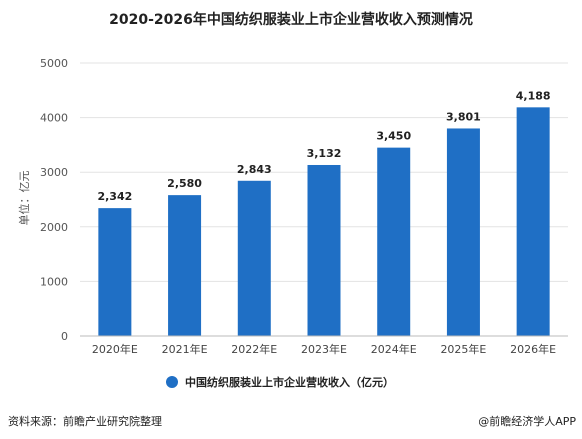 The width and height of the screenshot is (582, 439). What do you see at coordinates (463, 116) in the screenshot?
I see `data-label: 3,801` at bounding box center [463, 116].